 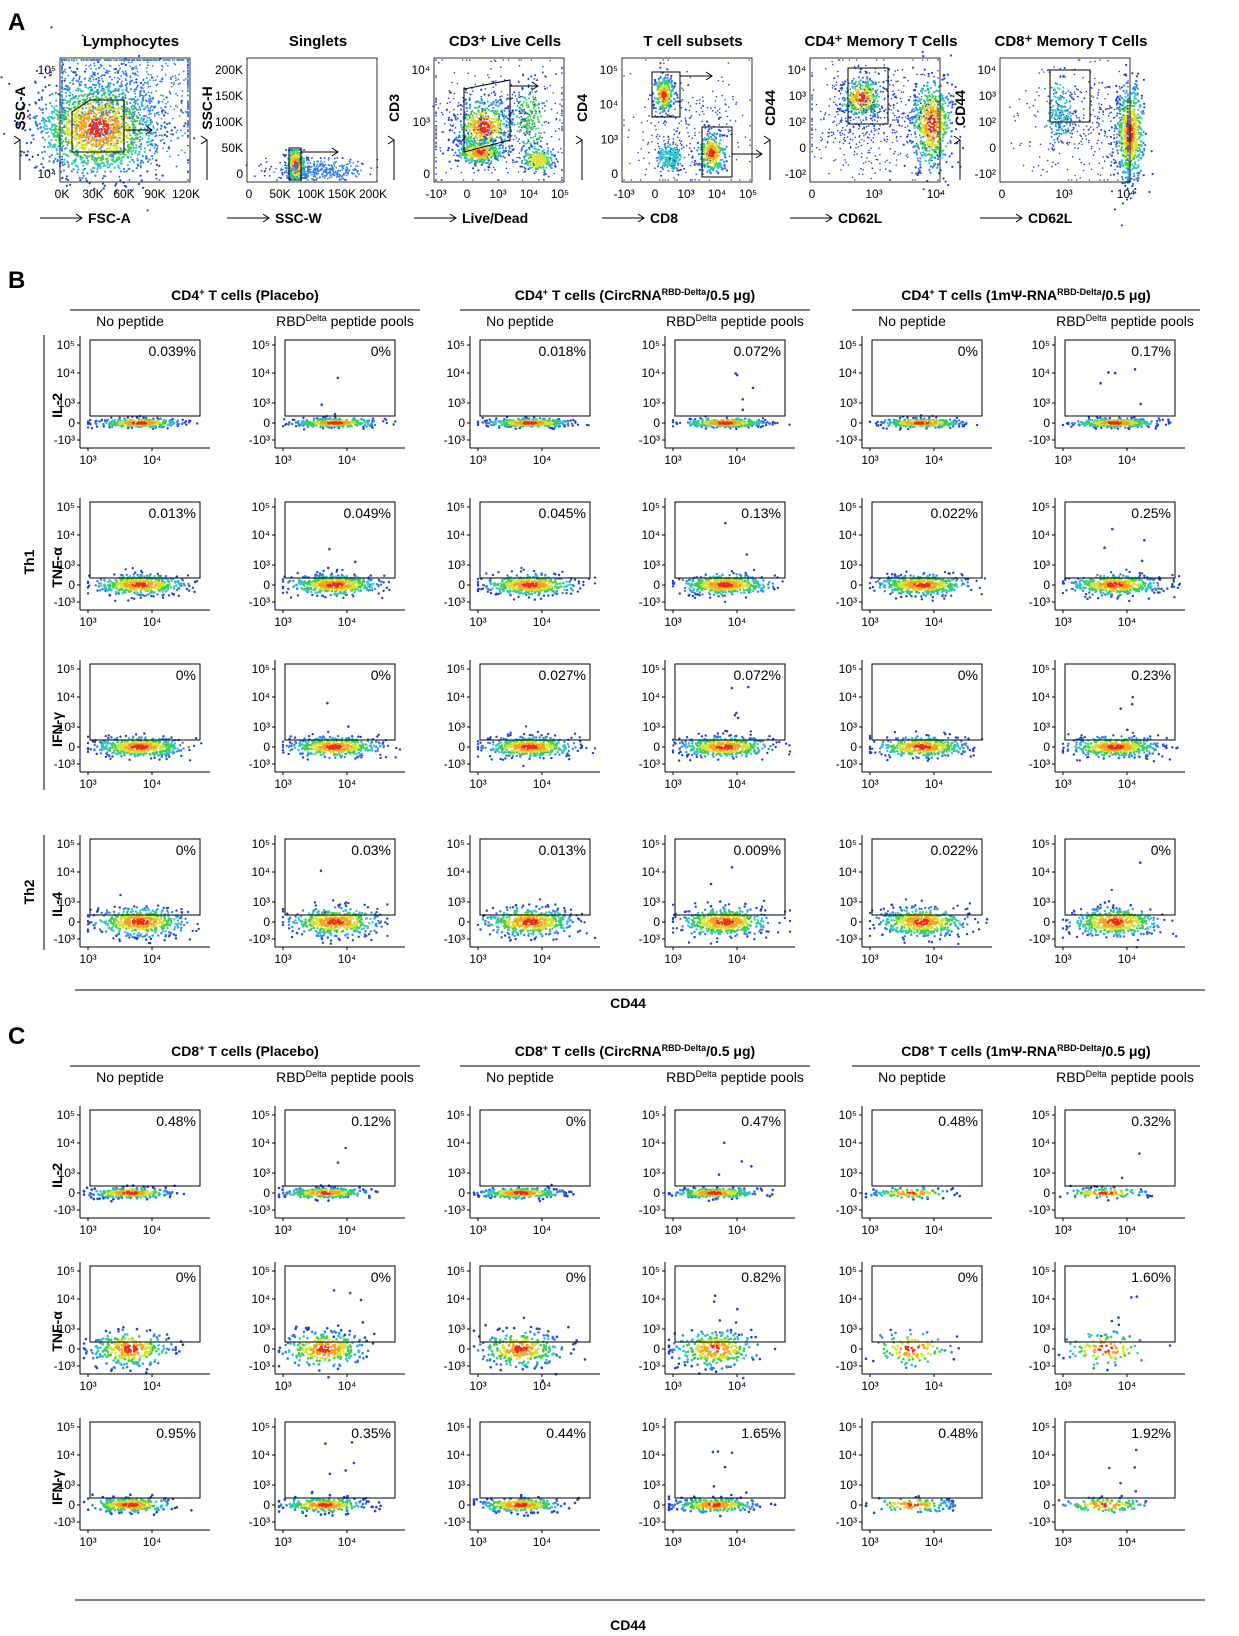 I want to click on panel-c-plot-r1c6-positive-events, so click(x=1130, y=1166).